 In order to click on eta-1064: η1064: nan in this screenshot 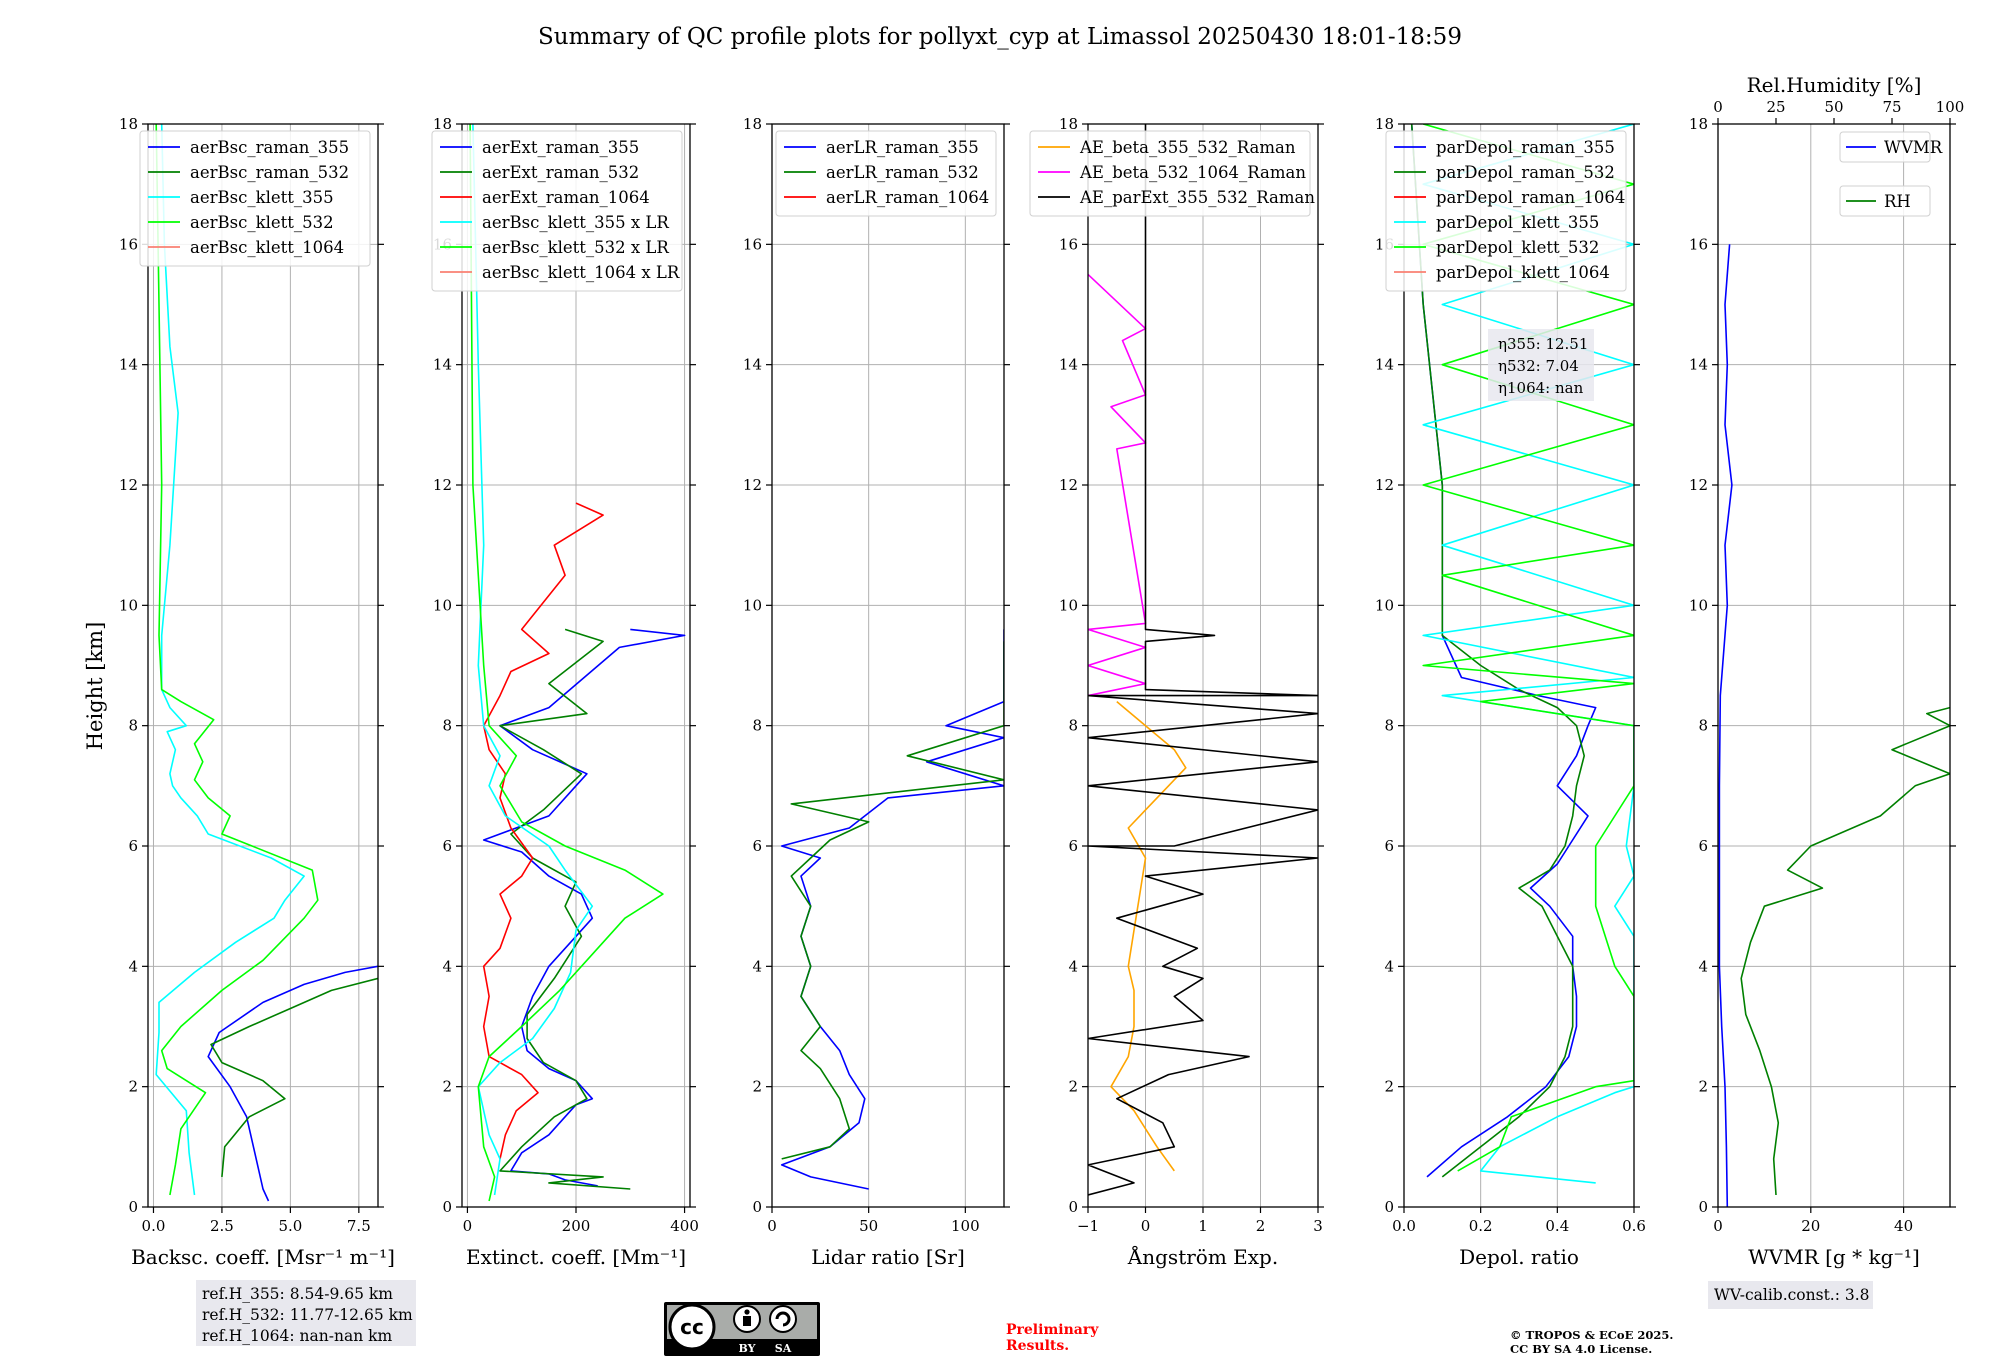, I will do `click(1541, 388)`.